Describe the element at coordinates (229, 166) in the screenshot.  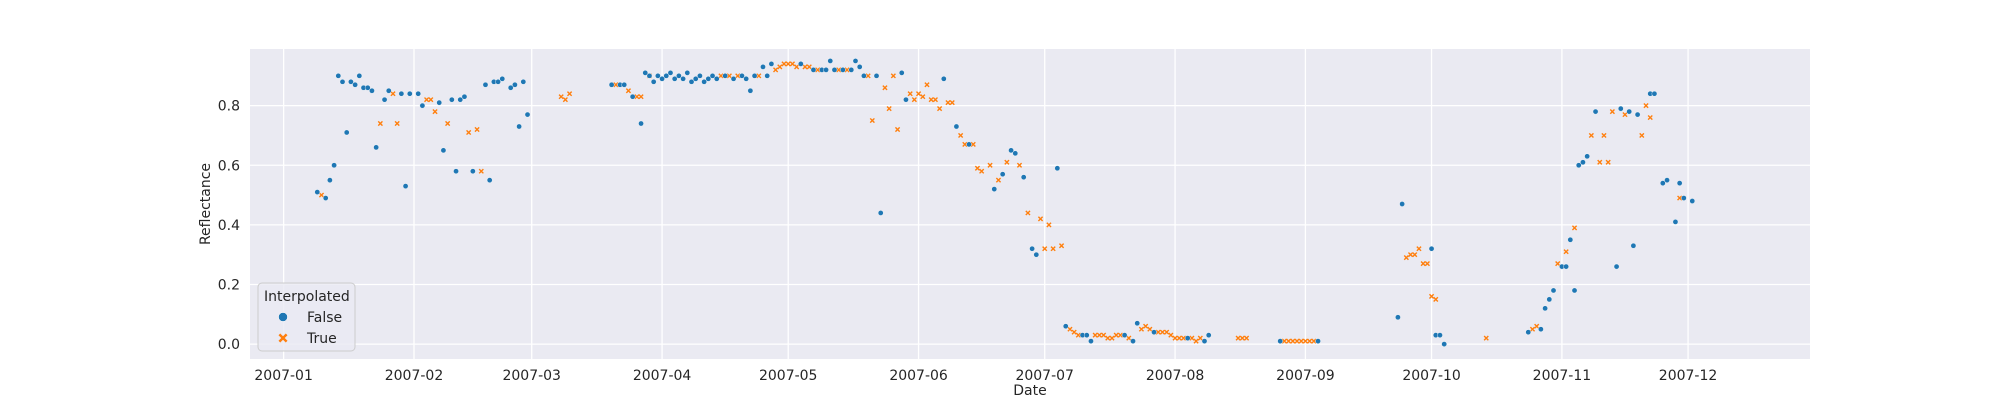
I see `y-tick-label: 0.6` at that location.